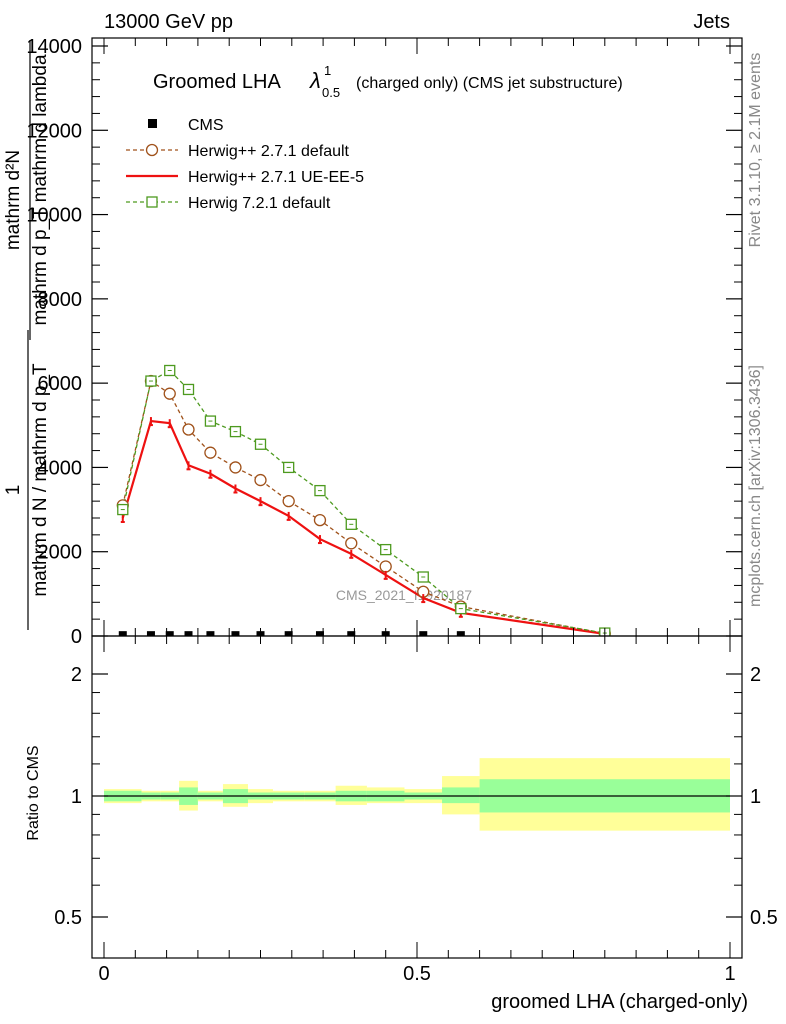 The height and width of the screenshot is (1024, 786). Describe the element at coordinates (404, 595) in the screenshot. I see `watermark: CMS_2021_I1920187` at that location.